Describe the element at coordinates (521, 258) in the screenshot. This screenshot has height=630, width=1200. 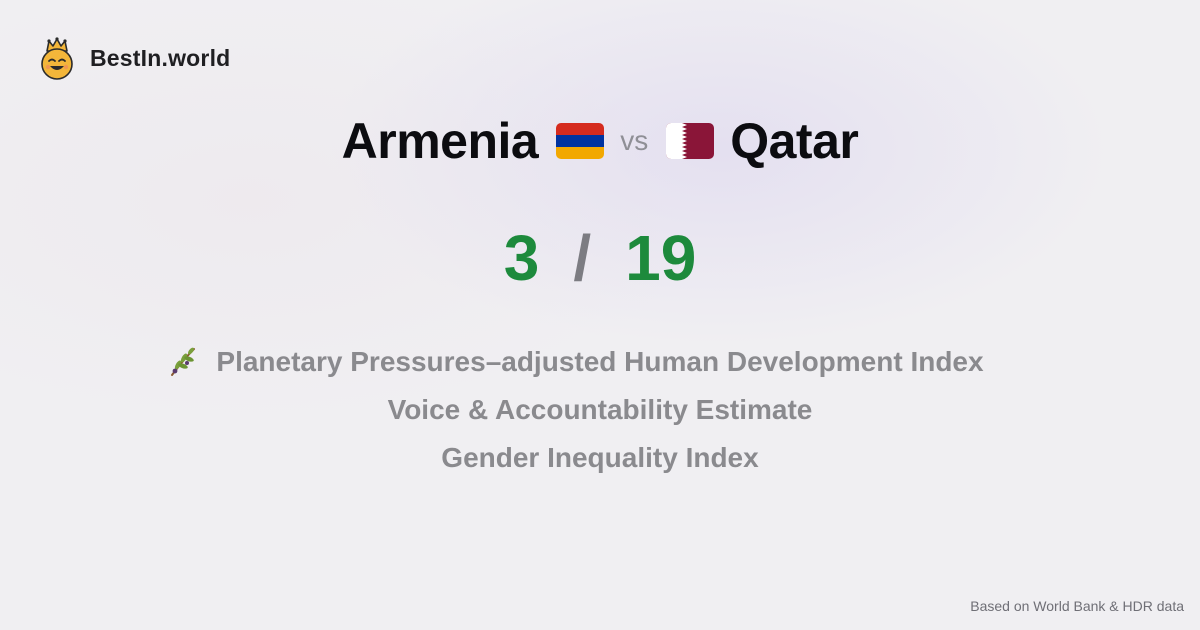
I see `left-score: 3` at that location.